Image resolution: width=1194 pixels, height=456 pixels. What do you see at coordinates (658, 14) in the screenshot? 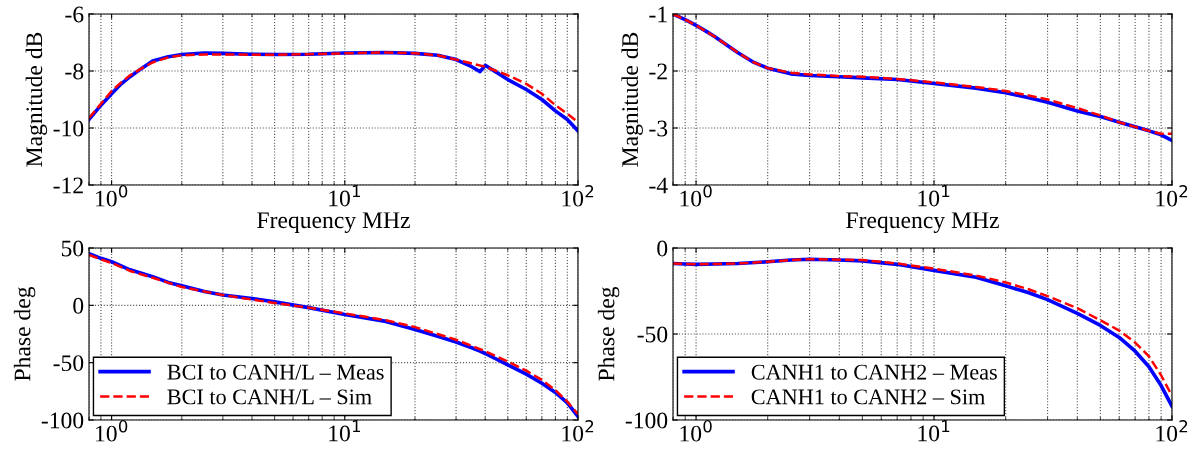
I see `y-tick-label: -1` at bounding box center [658, 14].